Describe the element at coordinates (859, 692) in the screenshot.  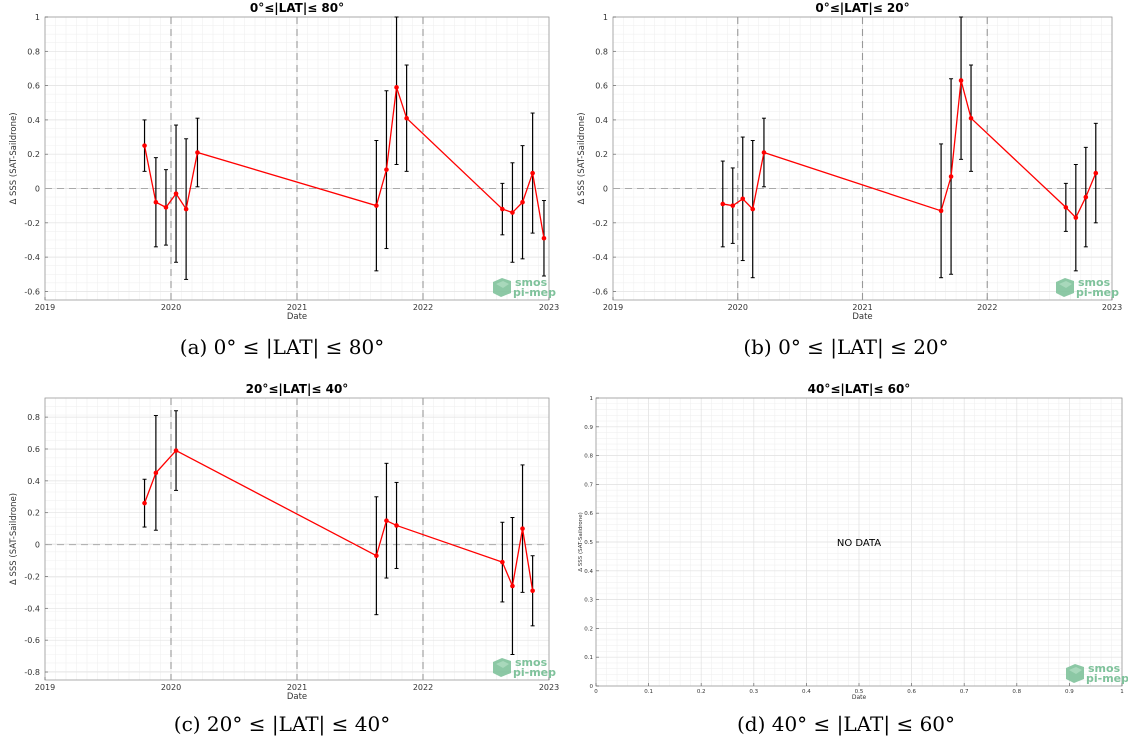
I see `x-tick-label: 0.5` at that location.